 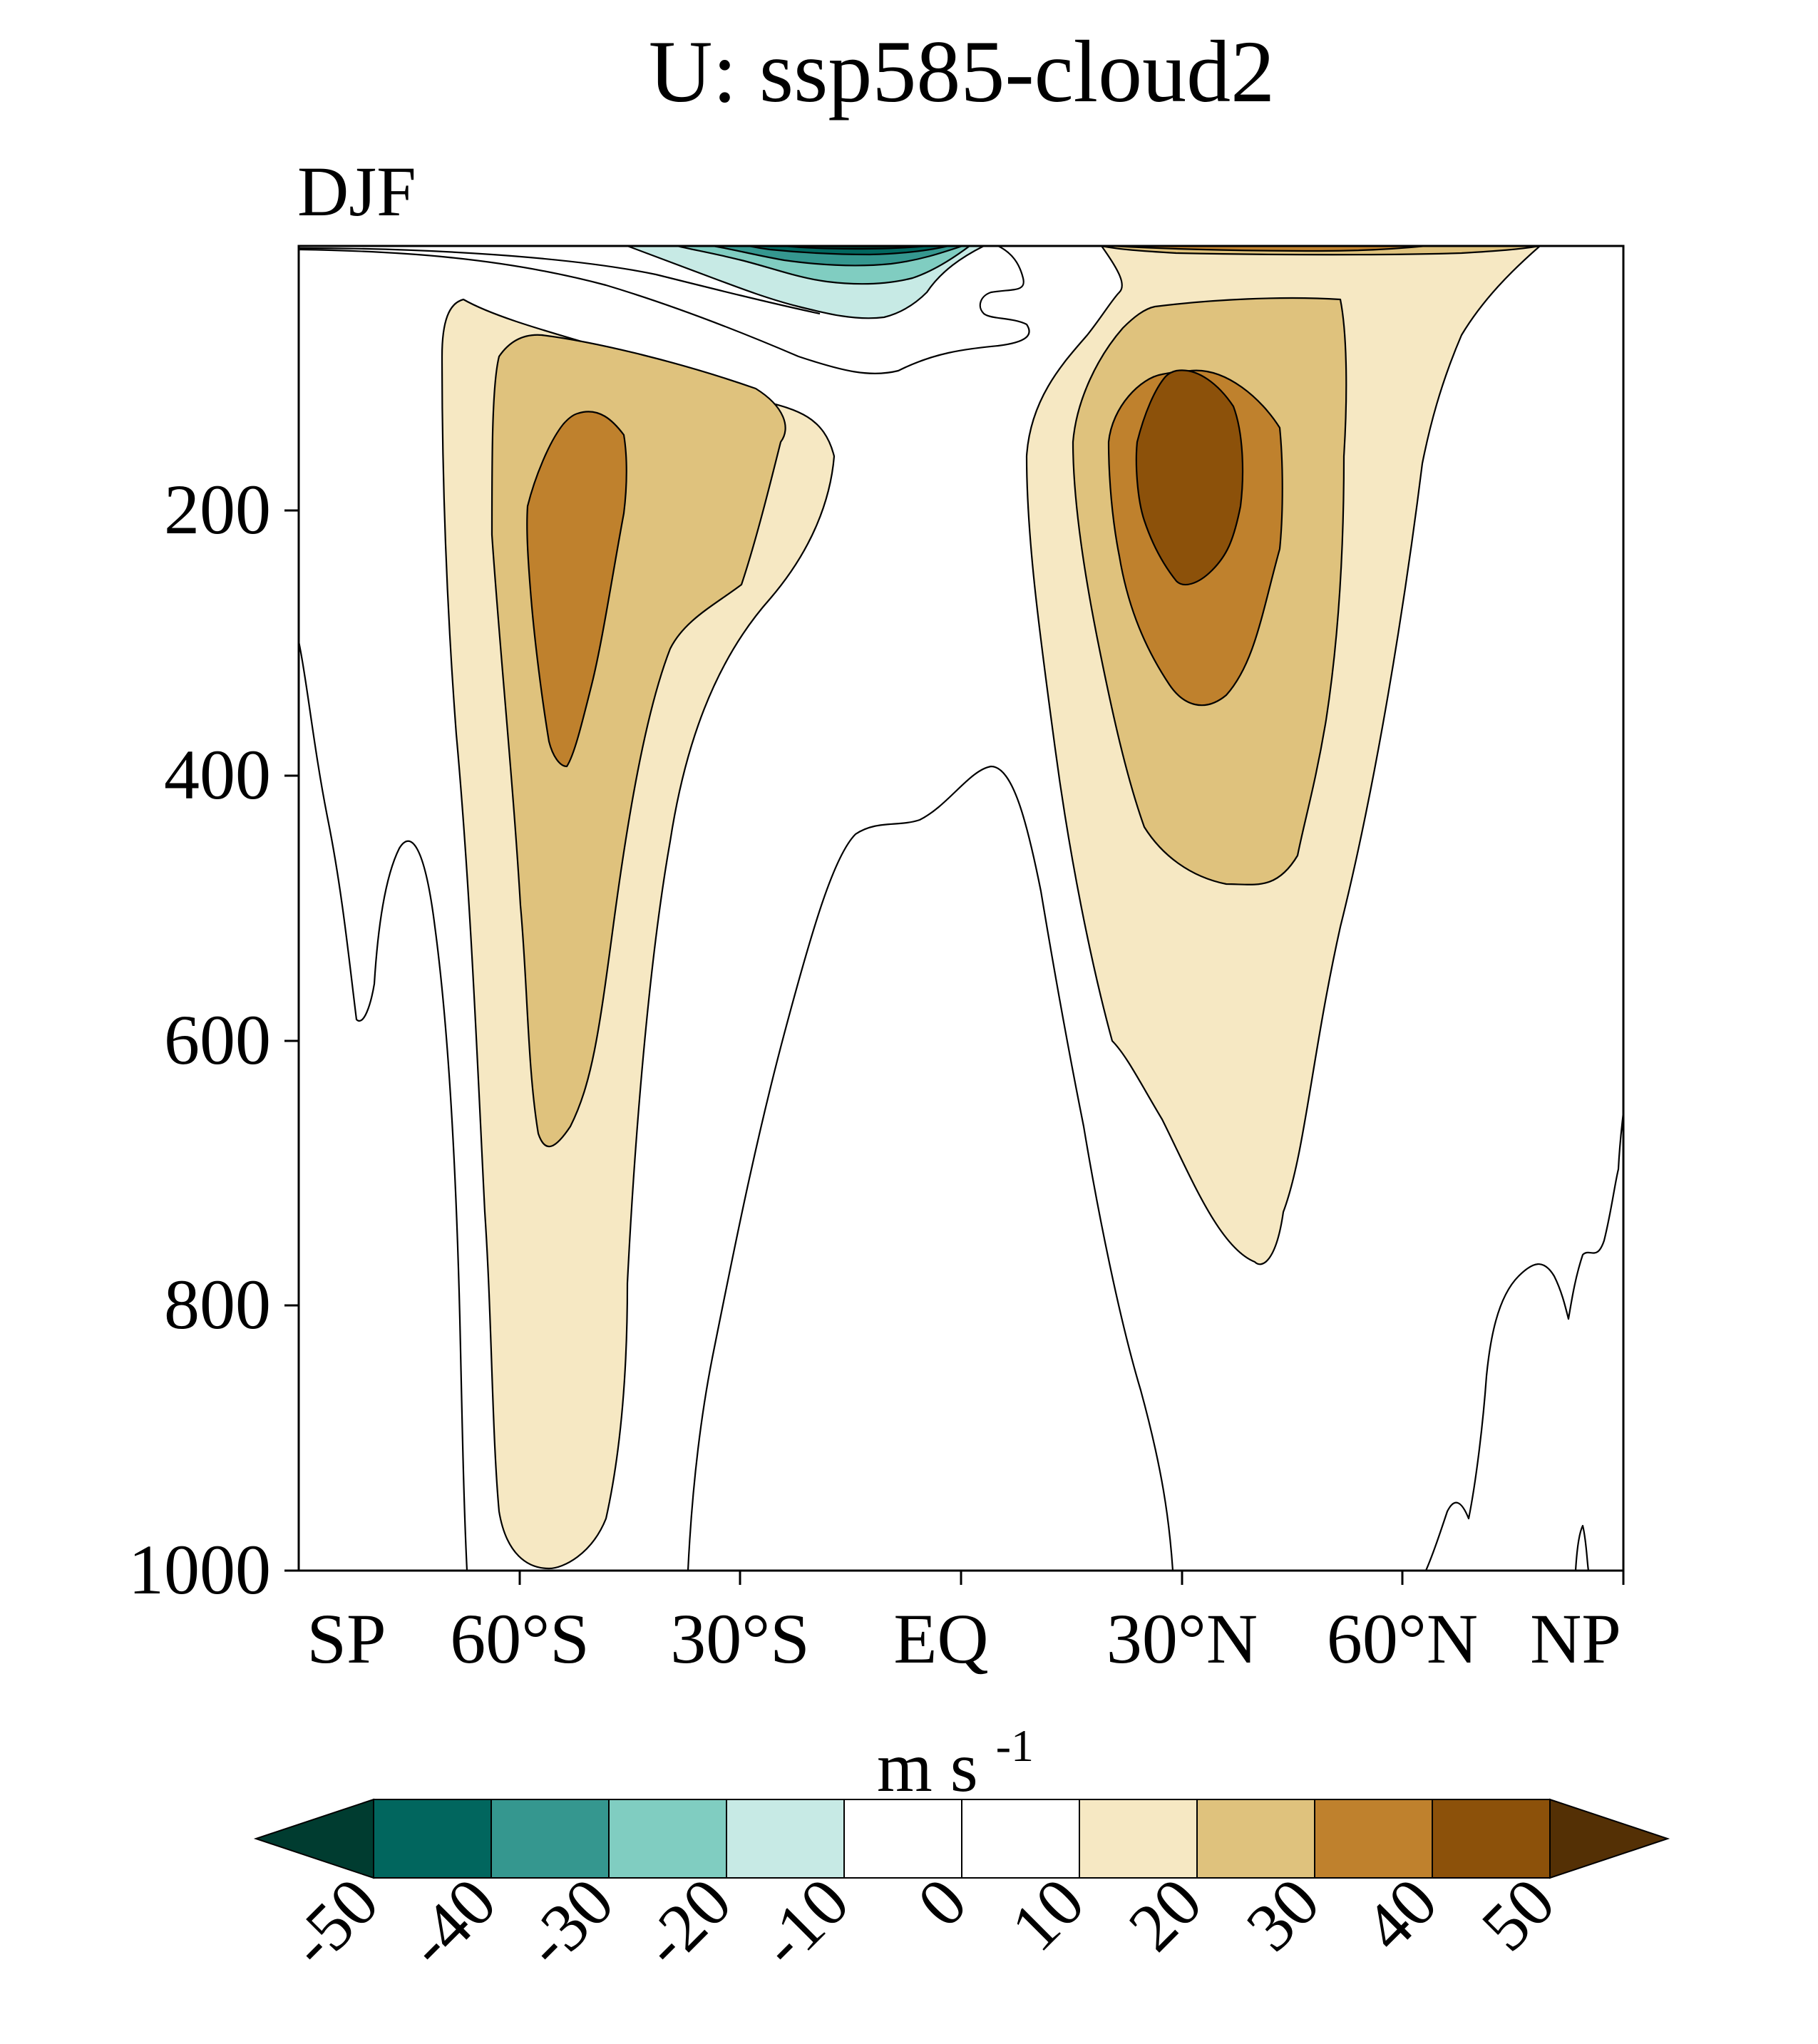 I want to click on y-tick-label: 800, so click(x=217, y=1305).